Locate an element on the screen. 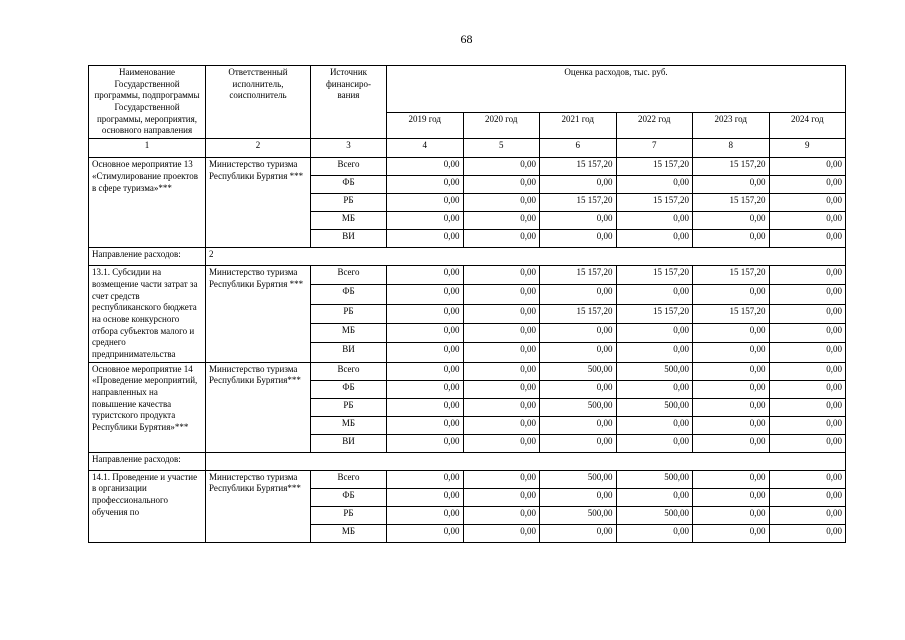 This screenshot has height=640, width=905. header-expenses-title: Оценка расходов, тыс. руб. is located at coordinates (616, 89).